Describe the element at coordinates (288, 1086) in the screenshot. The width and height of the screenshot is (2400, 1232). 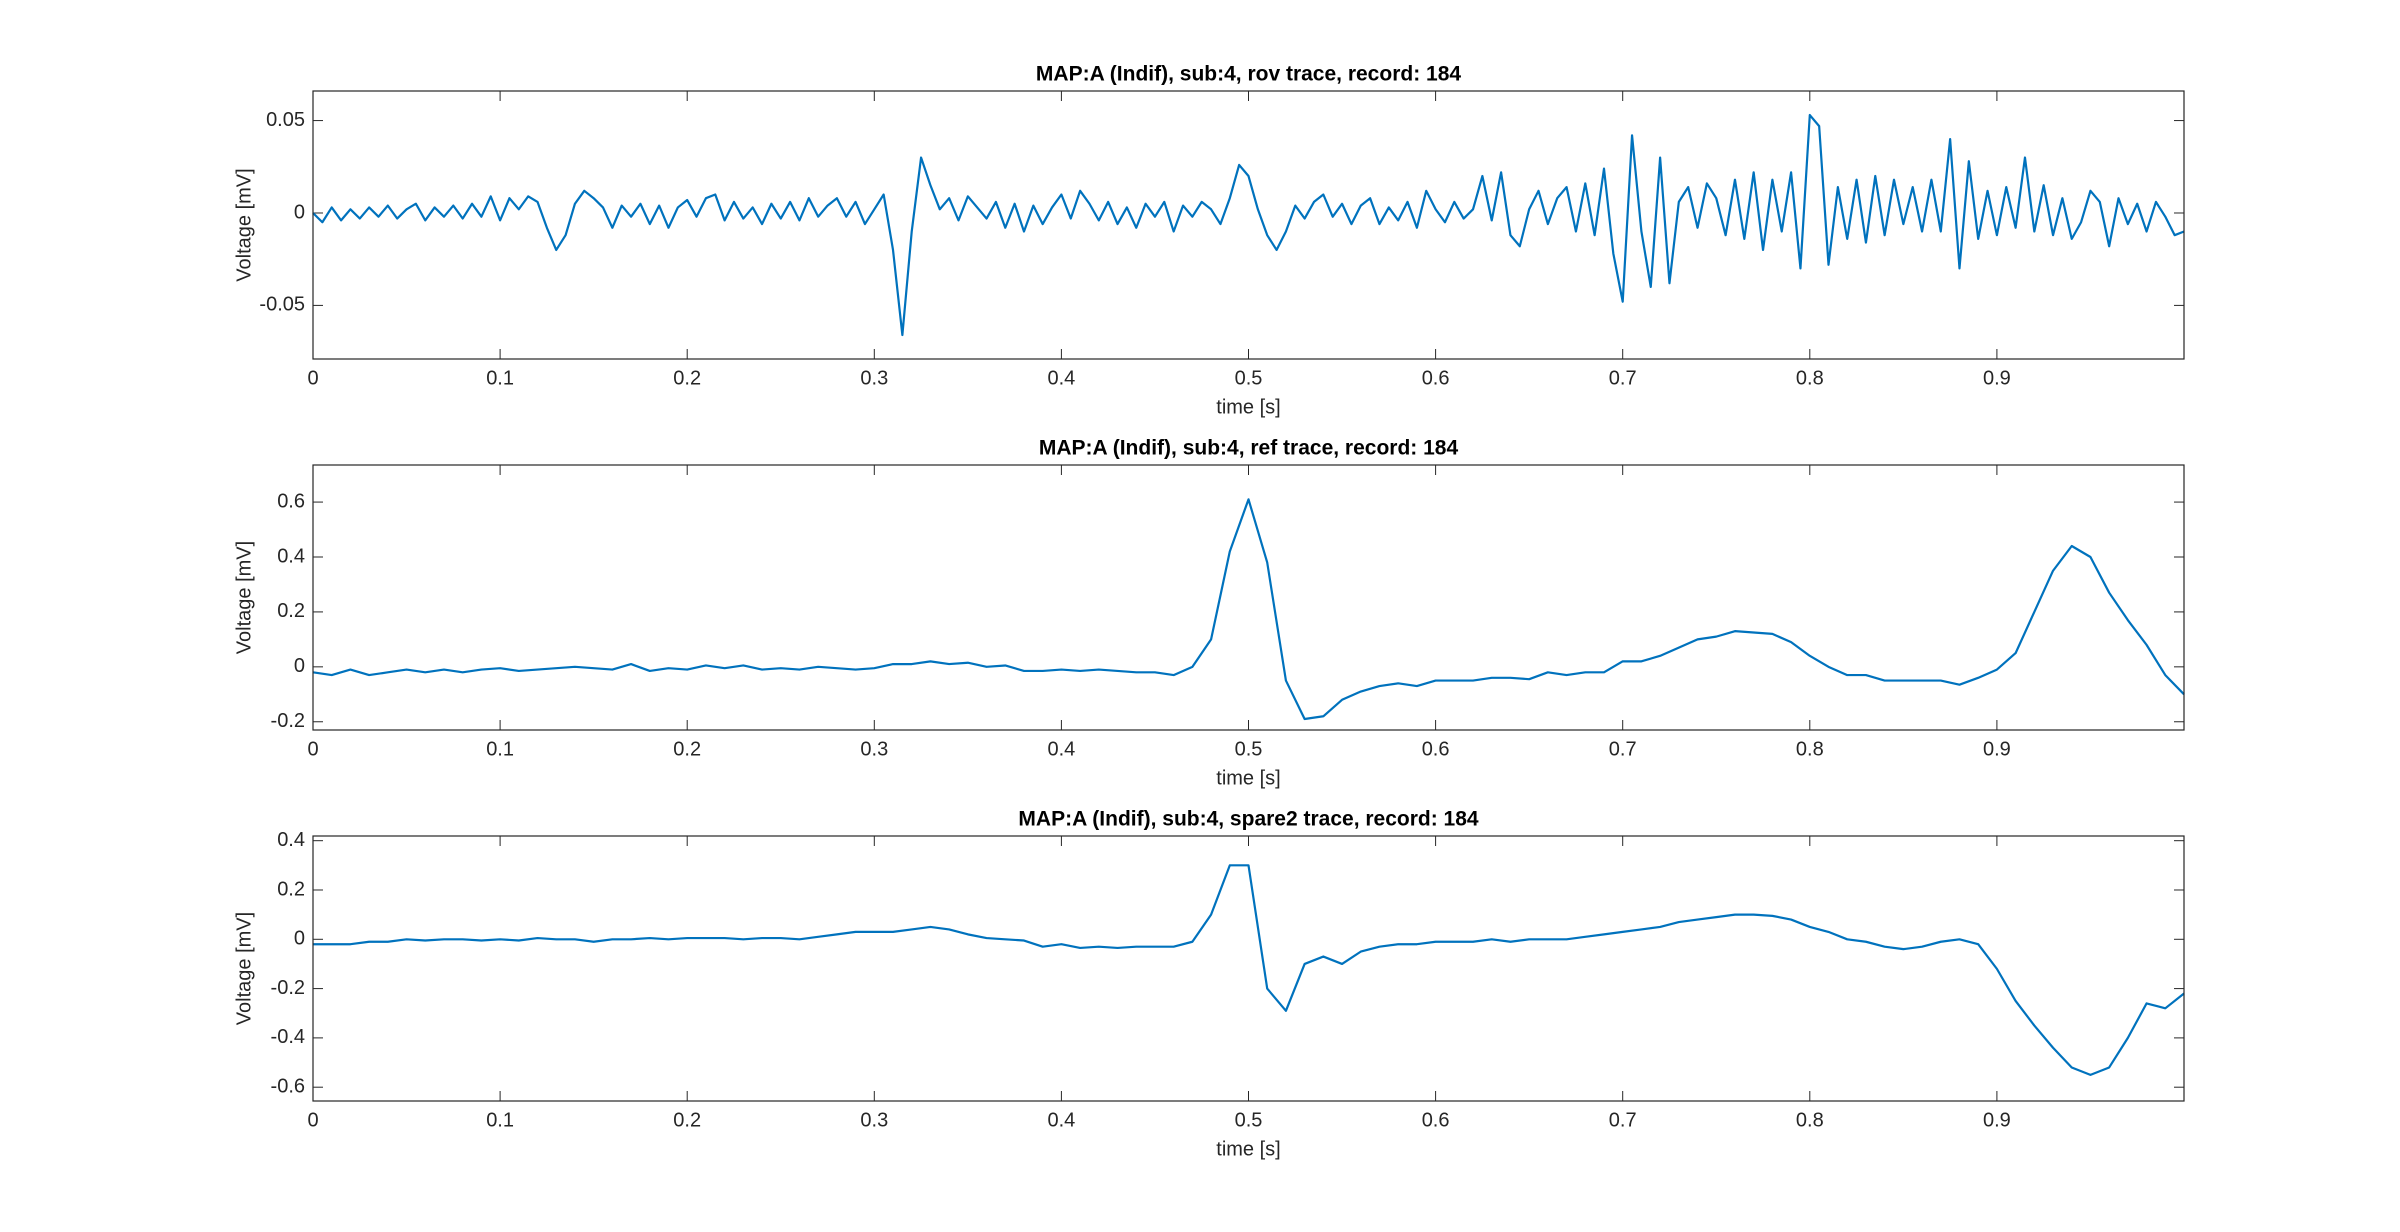
I see `y-tick-label: -0.6` at that location.